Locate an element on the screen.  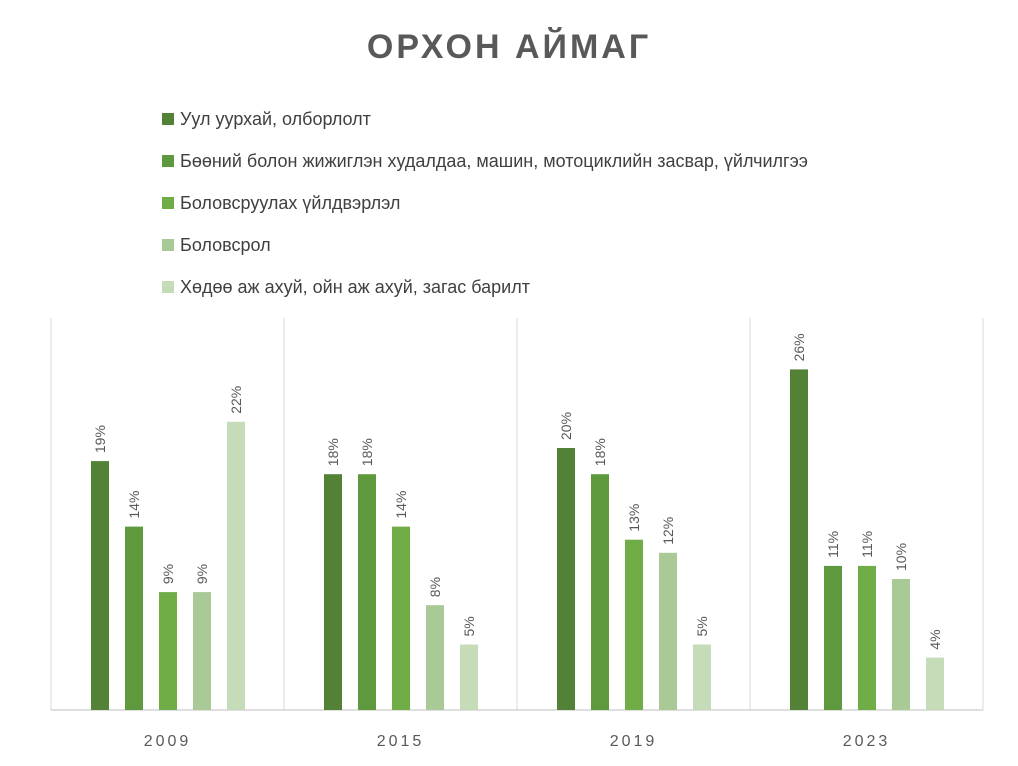
data-label: 22% is located at coordinates (236, 400).